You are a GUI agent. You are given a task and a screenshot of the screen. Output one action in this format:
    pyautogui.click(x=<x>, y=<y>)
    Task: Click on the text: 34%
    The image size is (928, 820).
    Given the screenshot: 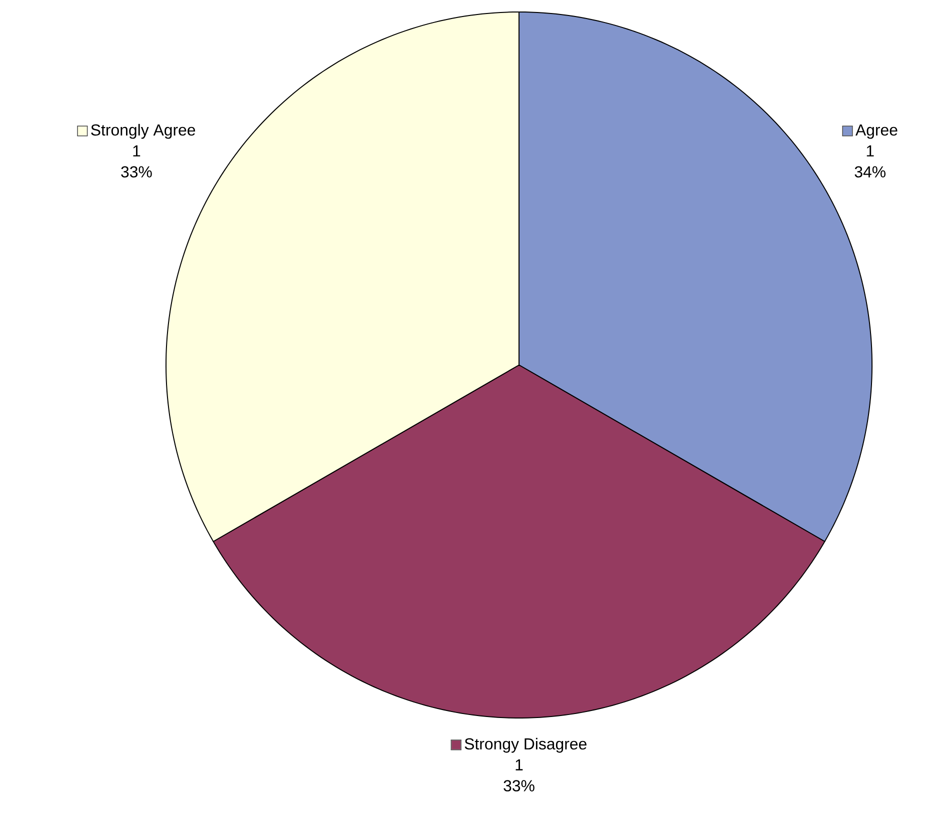 What is the action you would take?
    pyautogui.click(x=870, y=172)
    